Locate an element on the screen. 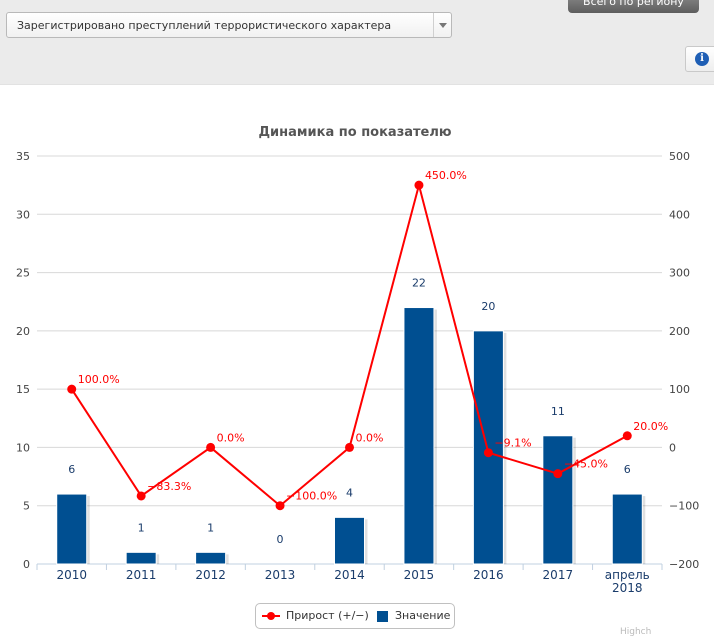 The image size is (714, 637). growth-data-label: 450.0% is located at coordinates (446, 175).